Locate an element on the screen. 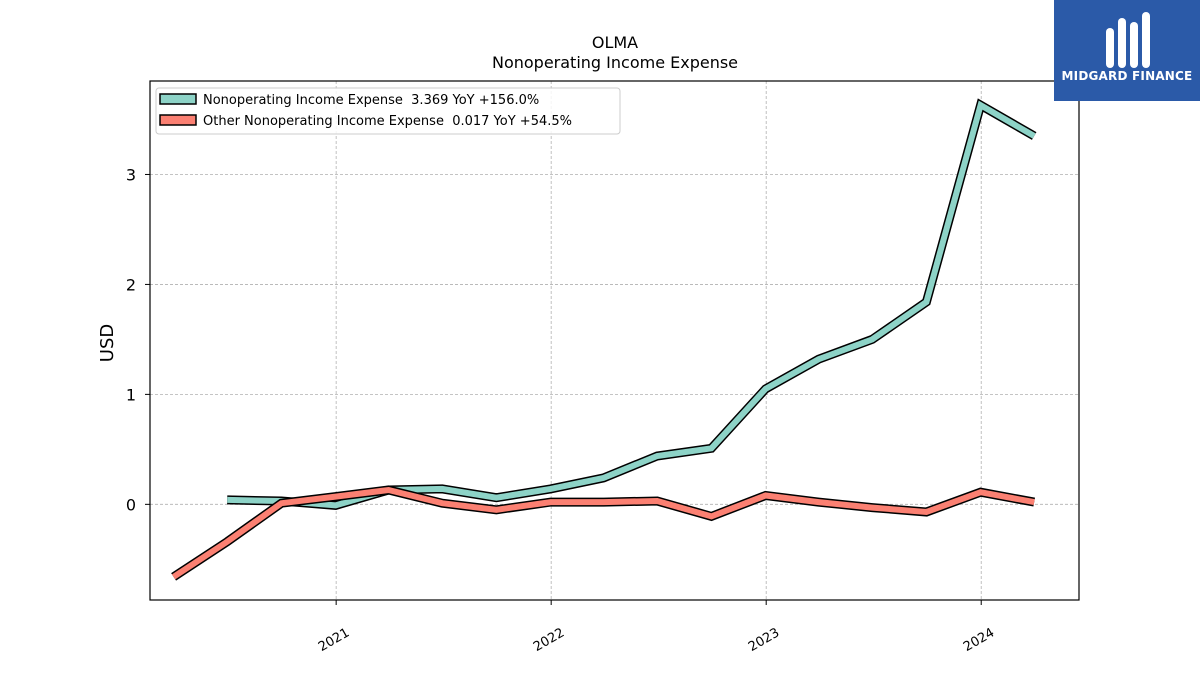 The image size is (1200, 675). y-axis-ticks: 0 1 2 3 is located at coordinates (138, 339).